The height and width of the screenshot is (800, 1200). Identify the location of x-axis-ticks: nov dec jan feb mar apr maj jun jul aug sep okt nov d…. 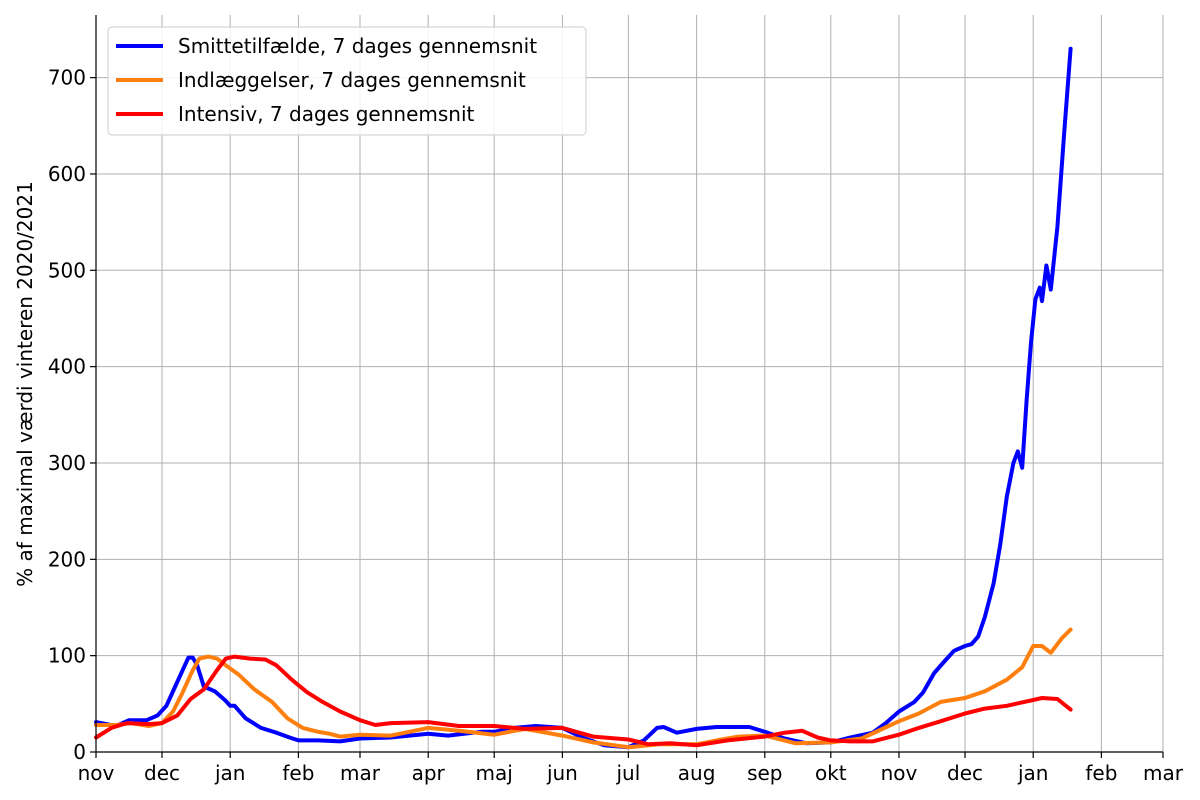
(631, 768).